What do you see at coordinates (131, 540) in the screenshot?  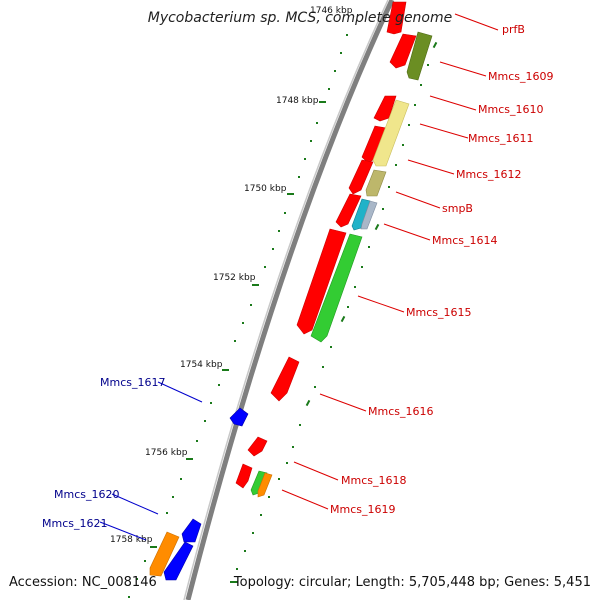 I see `kbp-label: 1758 kbp` at bounding box center [131, 540].